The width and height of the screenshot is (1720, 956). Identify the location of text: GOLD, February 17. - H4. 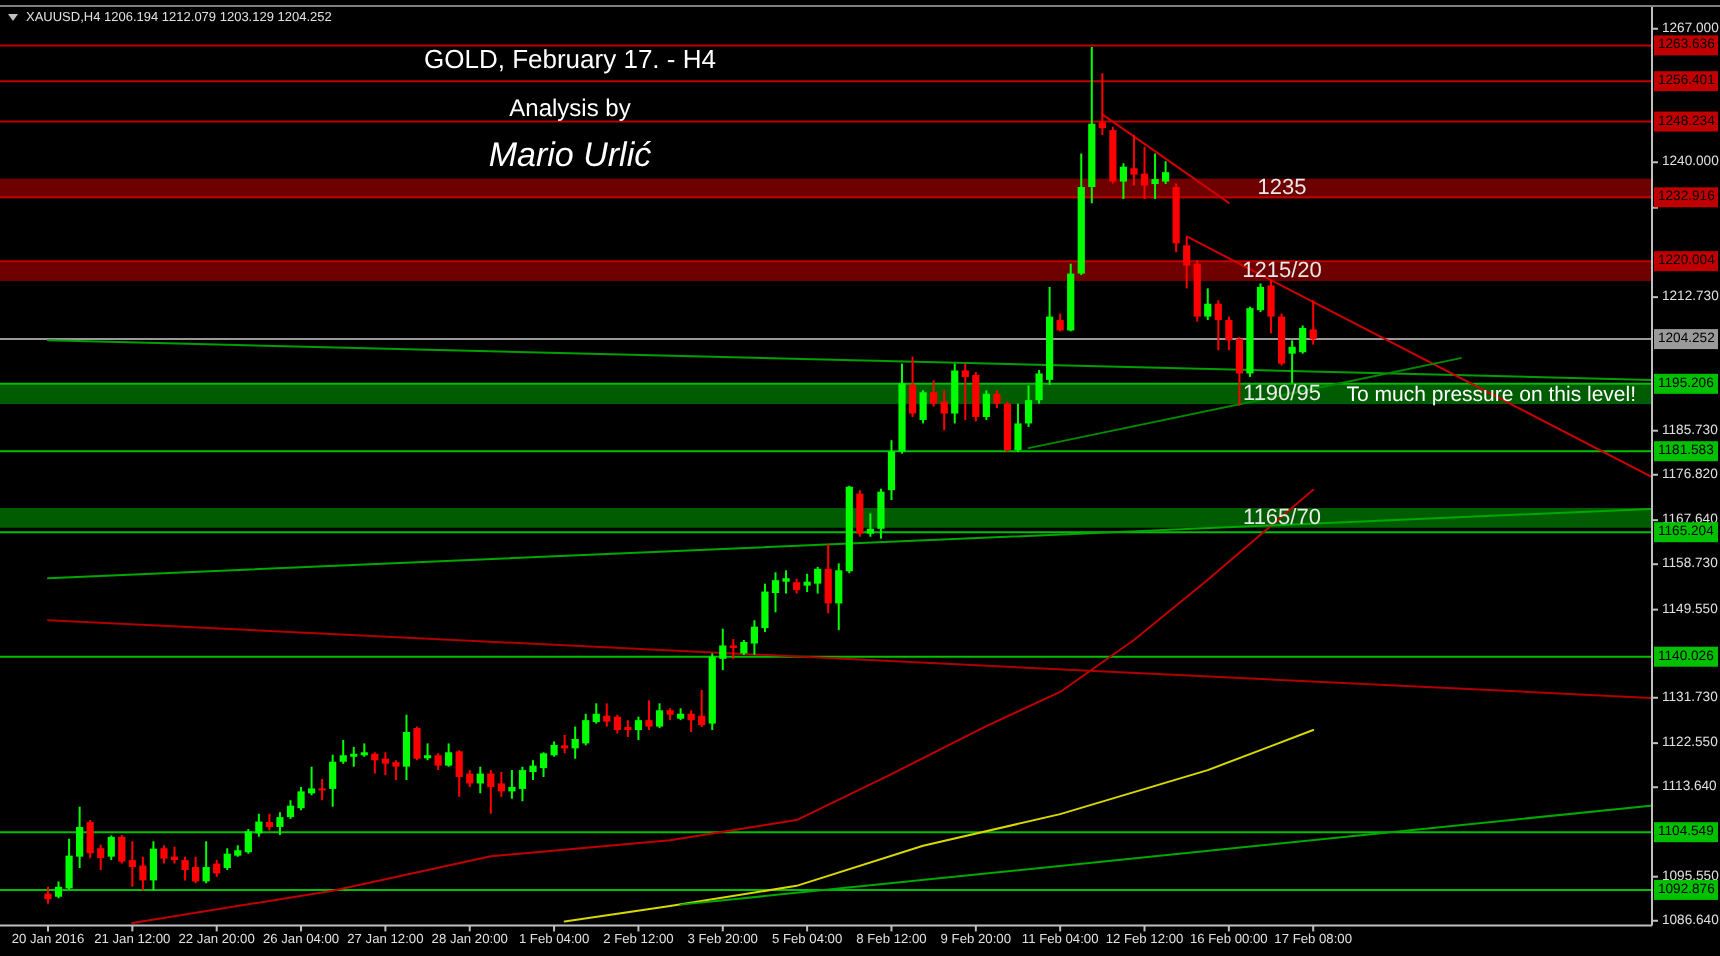
(570, 59).